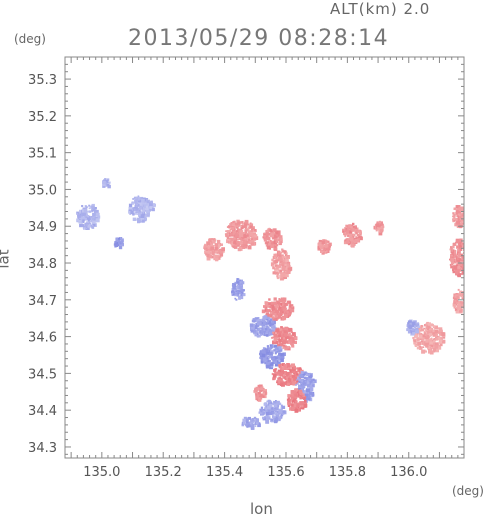  What do you see at coordinates (284, 338) in the screenshot?
I see `echo-patch` at bounding box center [284, 338].